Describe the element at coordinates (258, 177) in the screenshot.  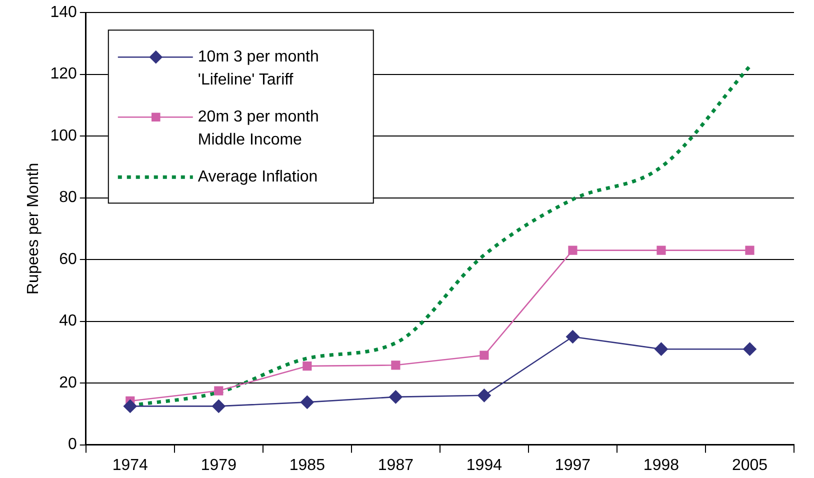
I see `legend-label: Average Inflation` at that location.